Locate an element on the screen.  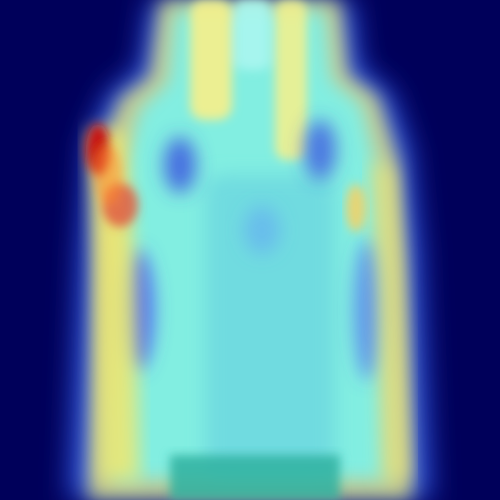
hotspot-red is located at coordinates (112, 175).